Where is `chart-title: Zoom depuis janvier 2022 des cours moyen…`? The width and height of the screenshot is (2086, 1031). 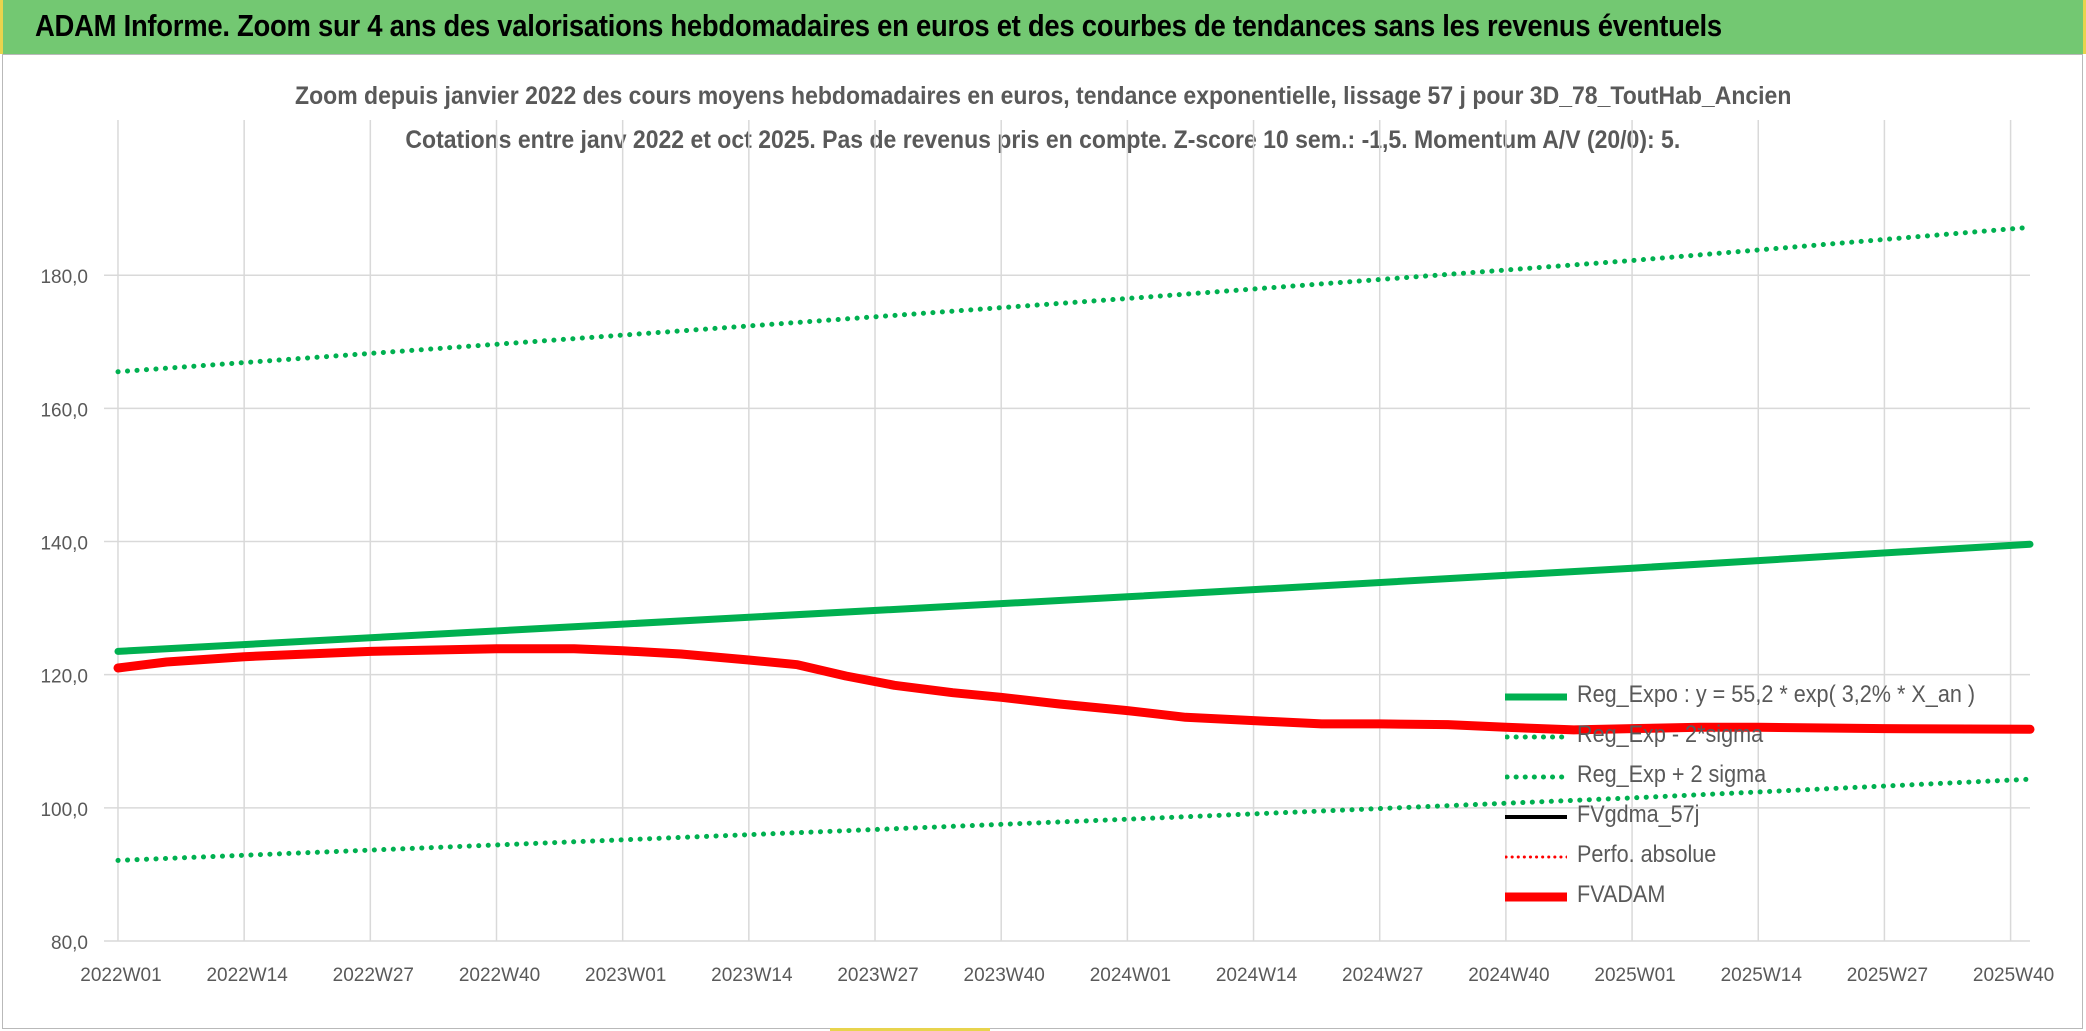
chart-title: Zoom depuis janvier 2022 des cours moyen… is located at coordinates (1043, 96).